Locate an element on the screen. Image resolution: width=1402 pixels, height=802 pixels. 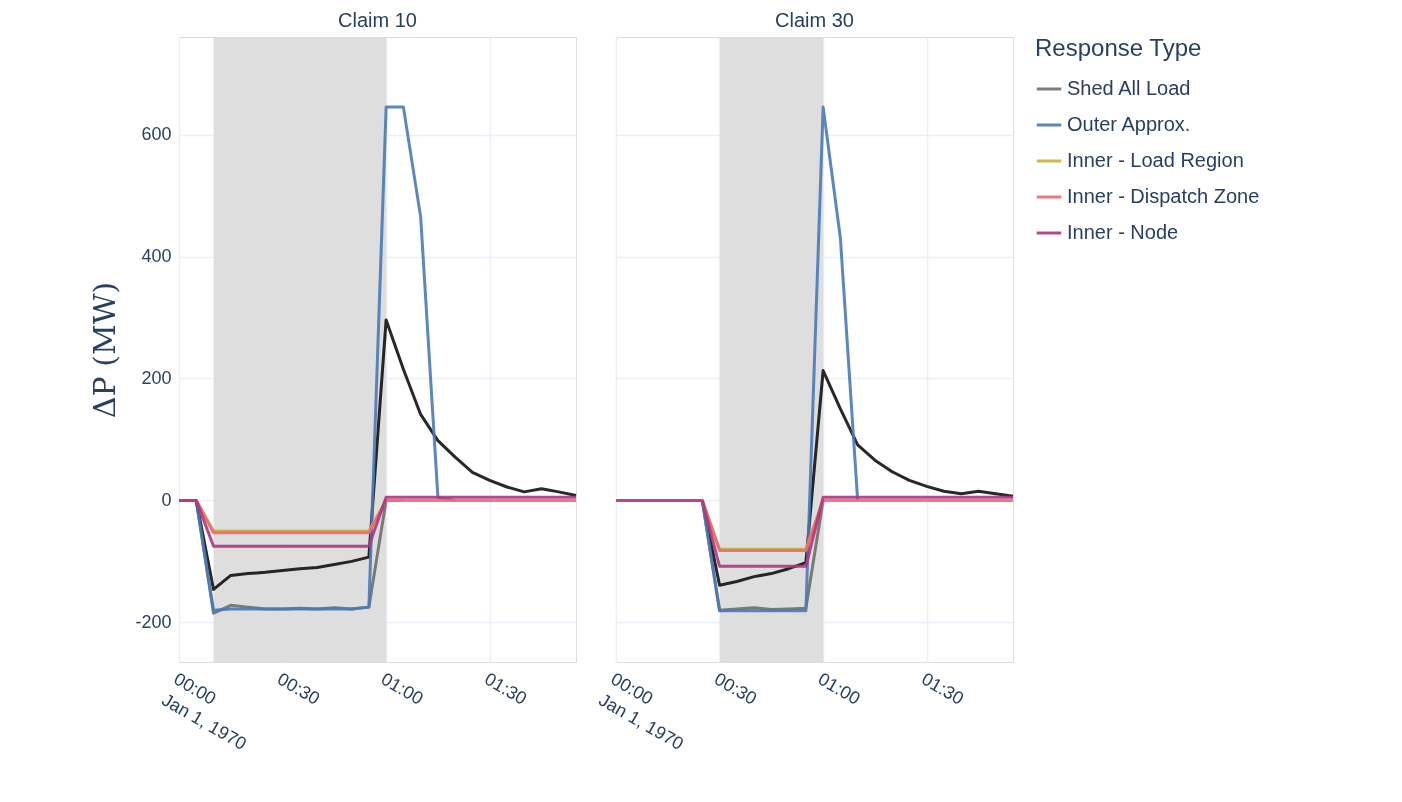
legend-label: Inner - Node is located at coordinates (1123, 232).